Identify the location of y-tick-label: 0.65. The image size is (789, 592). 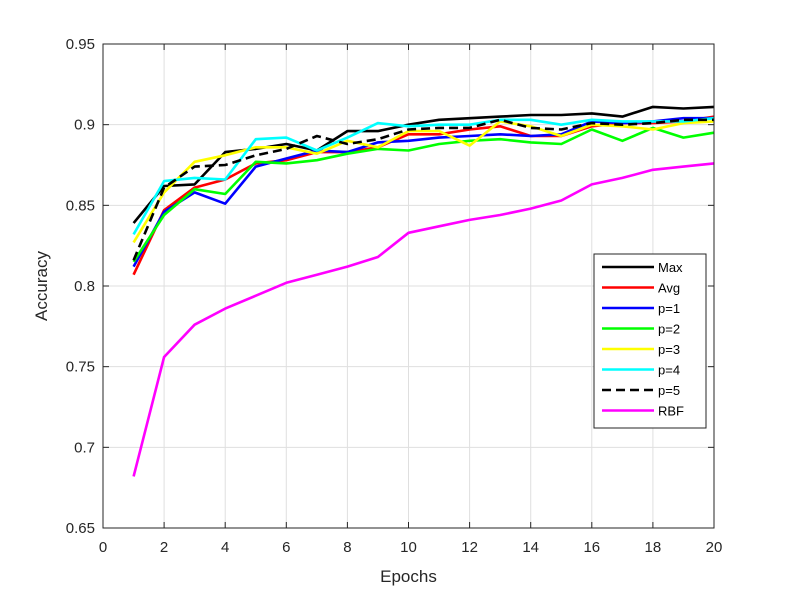
(80, 528).